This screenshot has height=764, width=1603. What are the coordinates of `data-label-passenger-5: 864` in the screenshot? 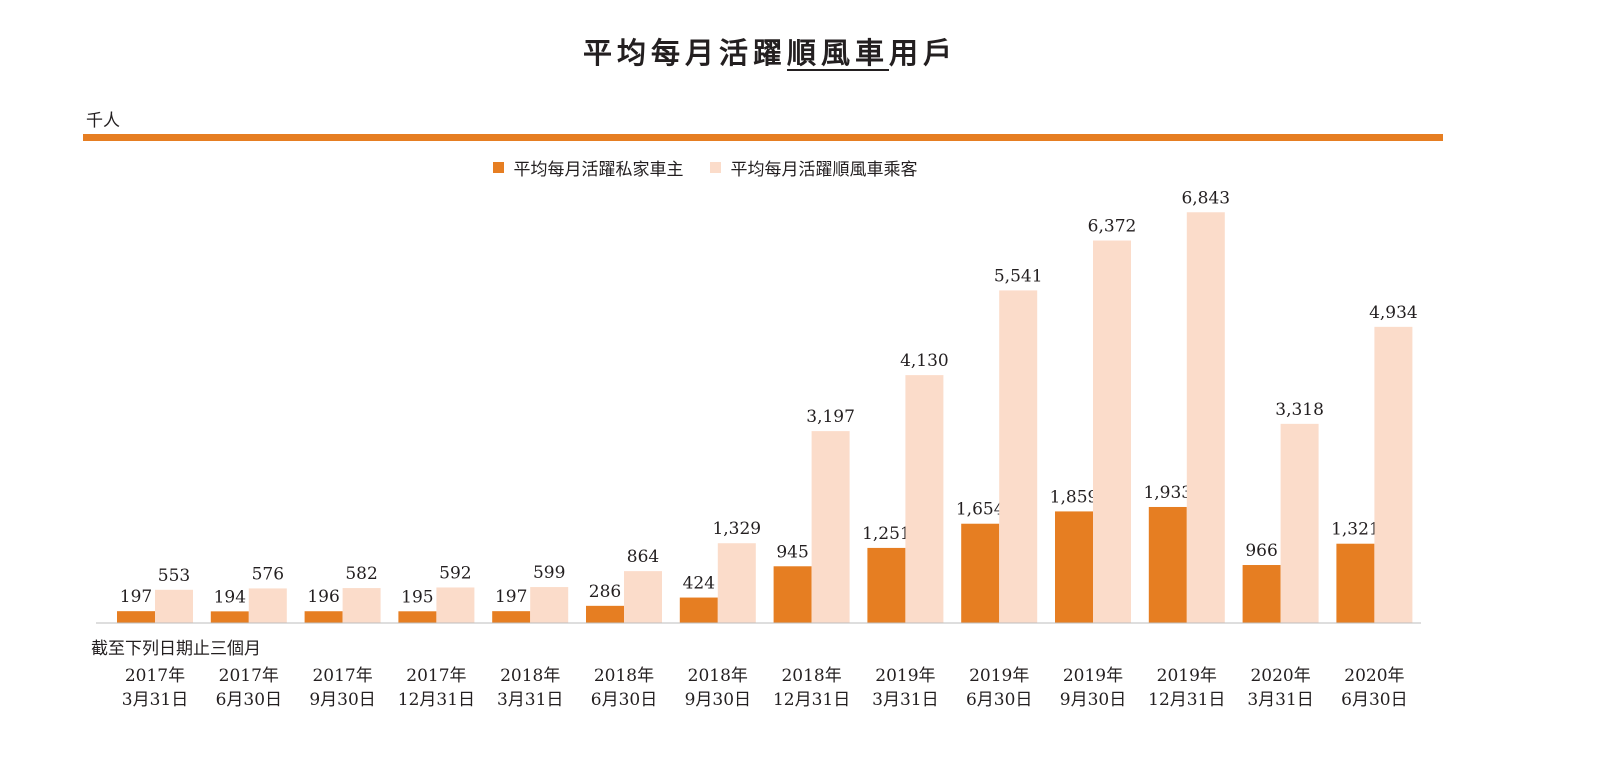 It's located at (643, 557).